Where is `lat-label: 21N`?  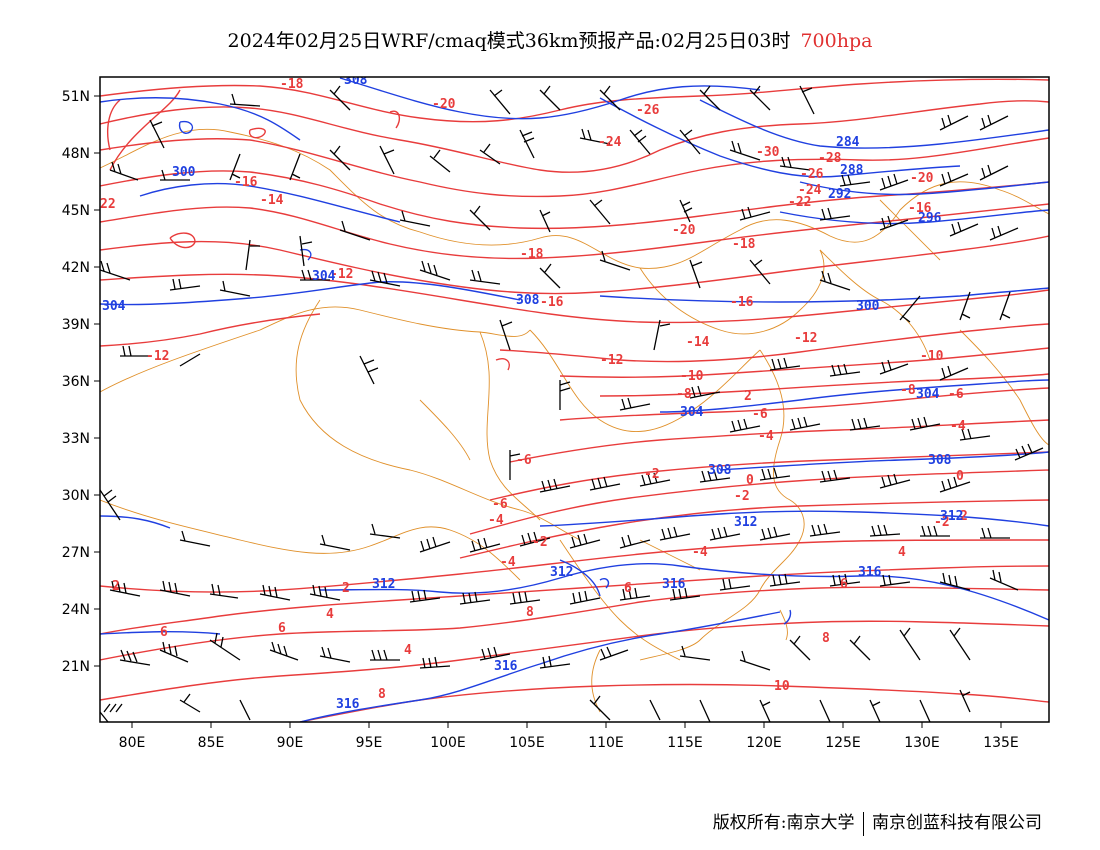
lat-label: 21N is located at coordinates (76, 667).